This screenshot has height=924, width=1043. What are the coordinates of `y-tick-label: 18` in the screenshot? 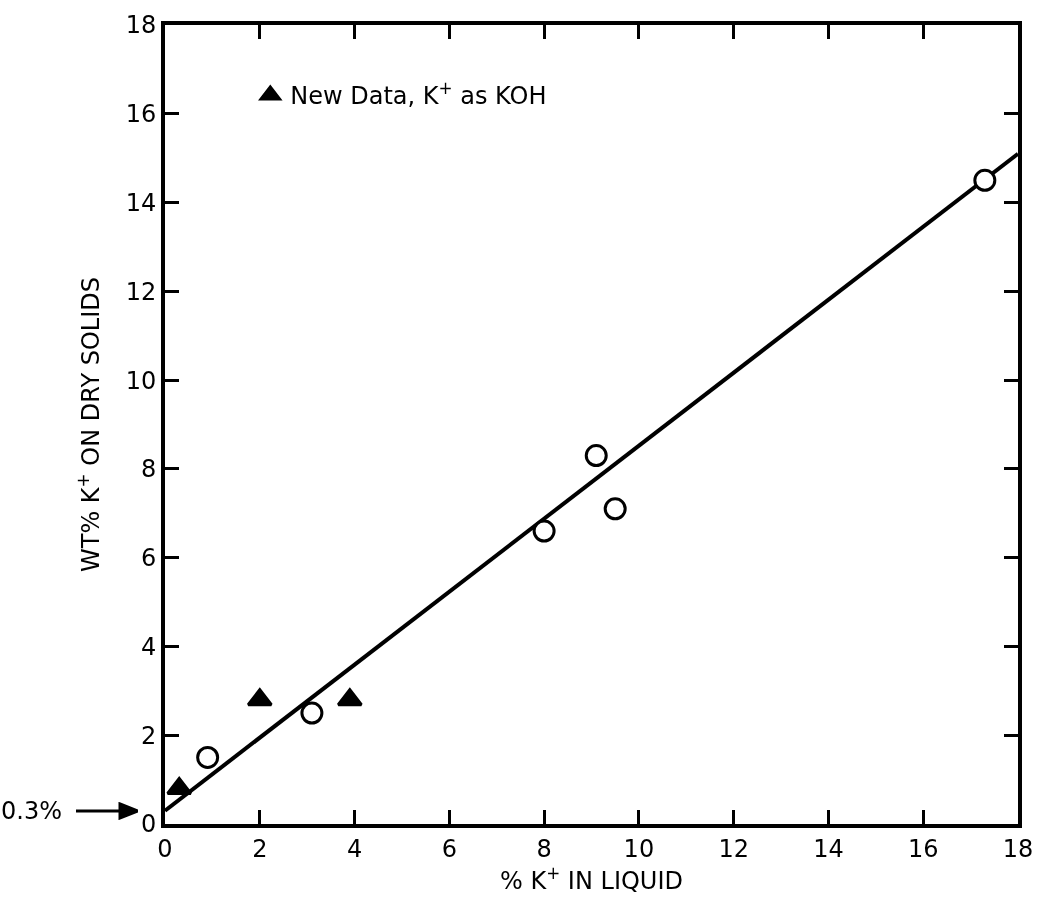 It's located at (141, 25).